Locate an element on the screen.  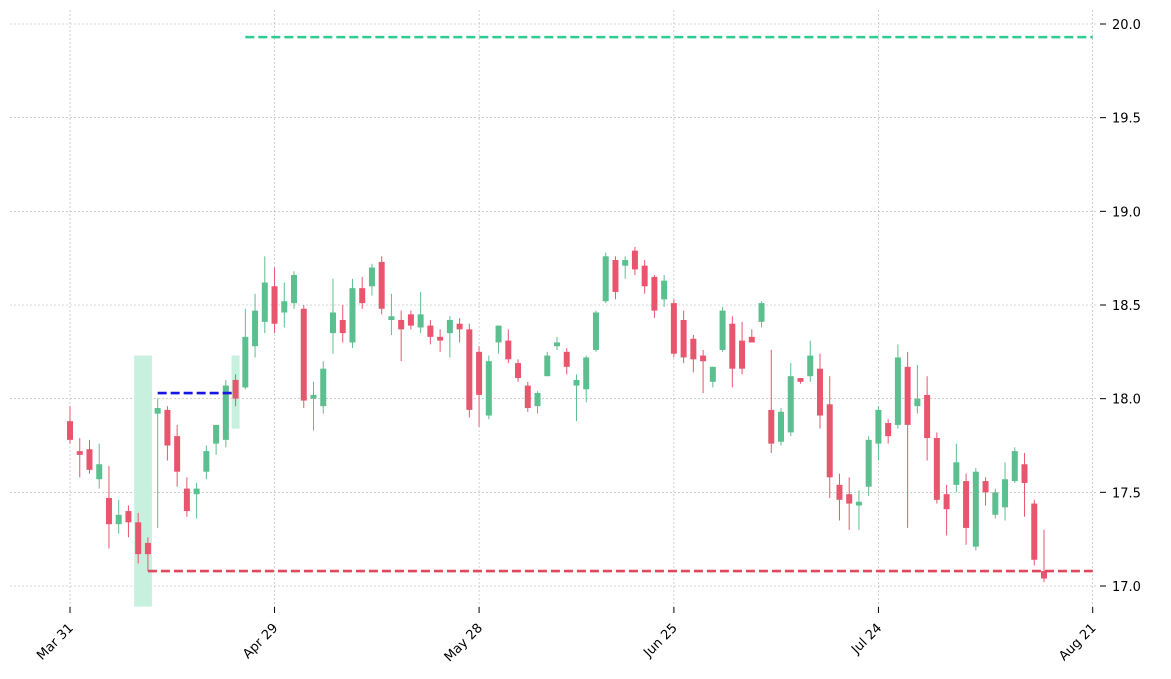
x-tick-label: Mar 31 is located at coordinates (55, 642).